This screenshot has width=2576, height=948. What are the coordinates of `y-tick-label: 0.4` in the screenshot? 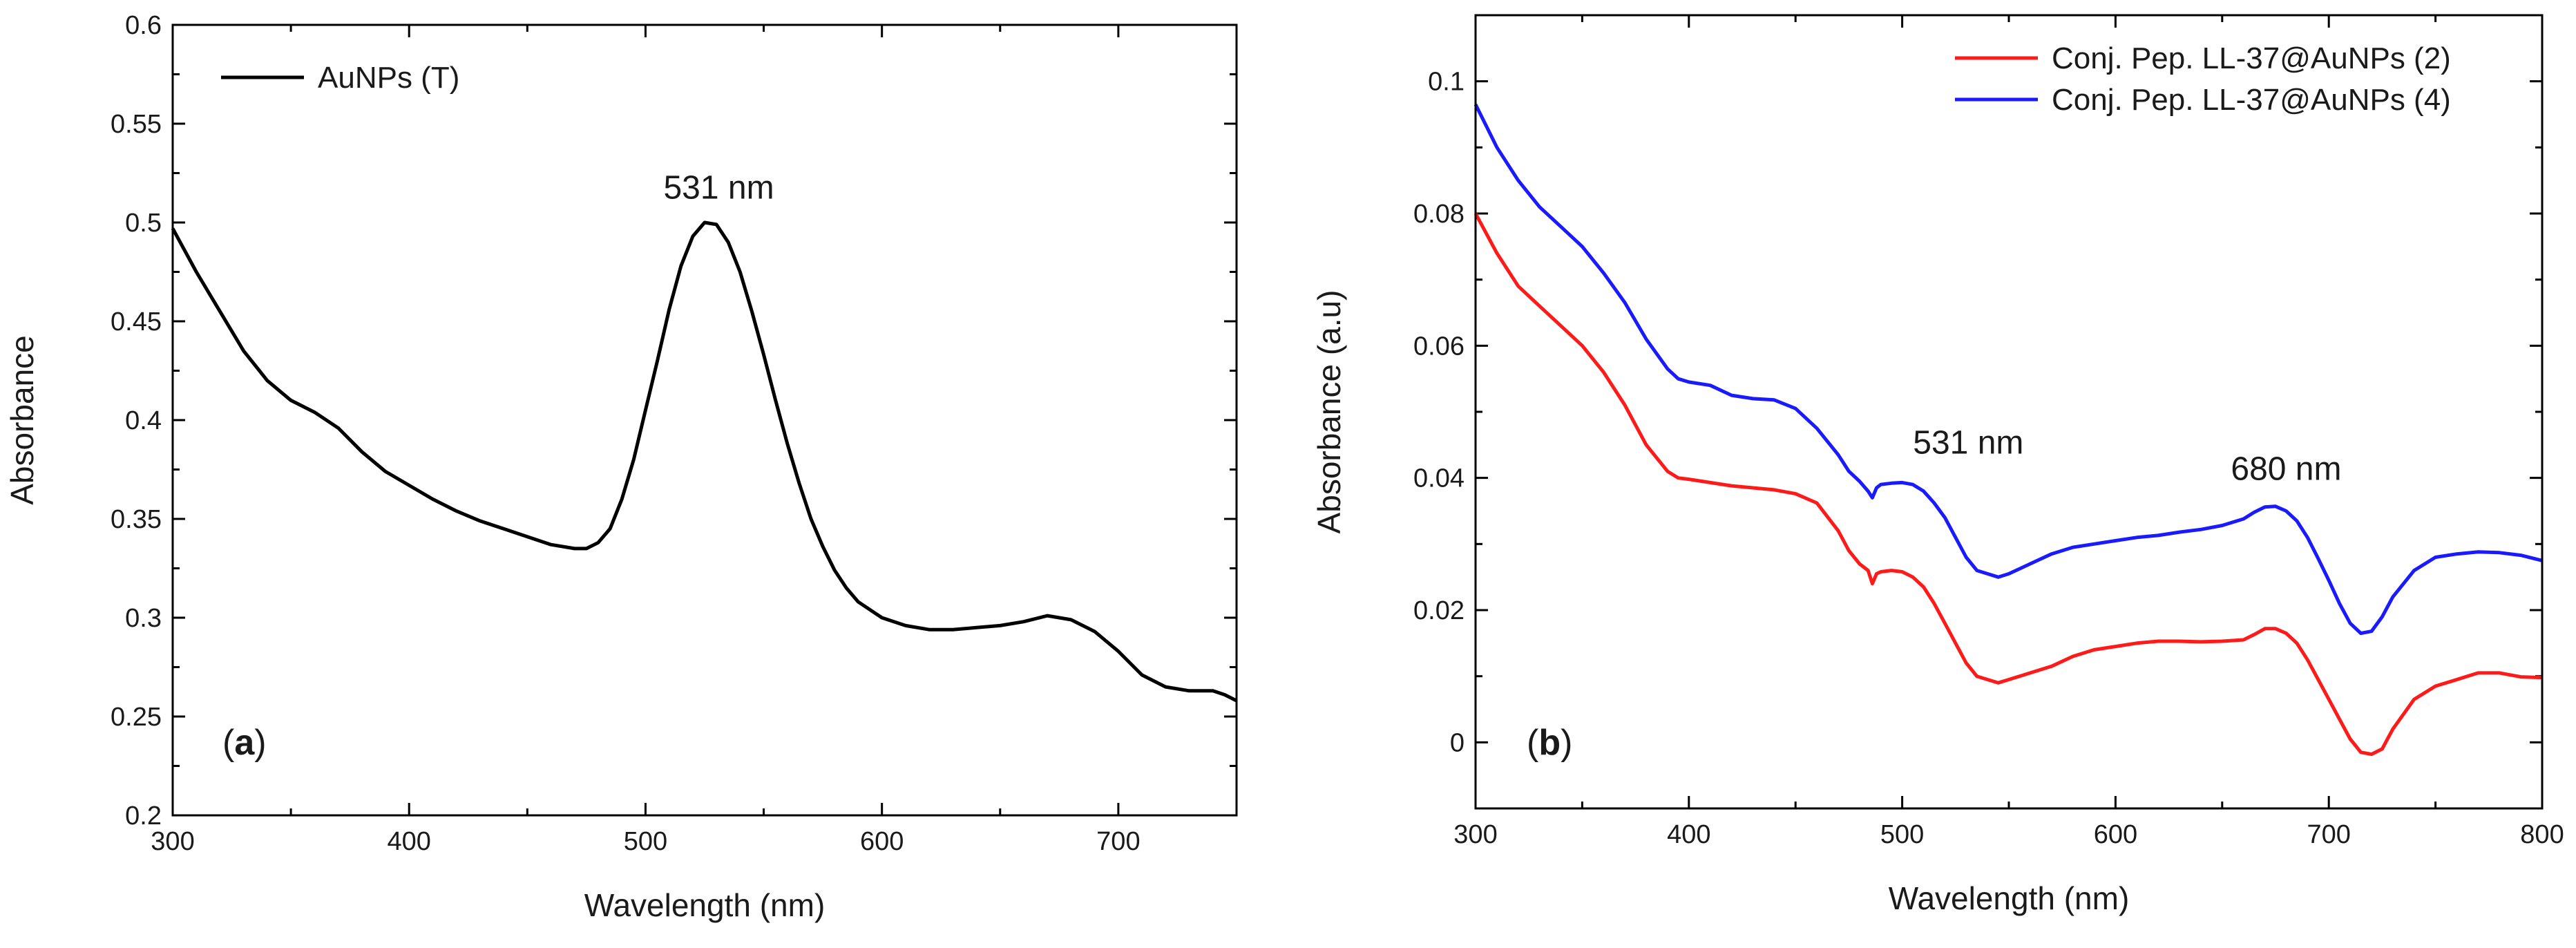 It's located at (143, 420).